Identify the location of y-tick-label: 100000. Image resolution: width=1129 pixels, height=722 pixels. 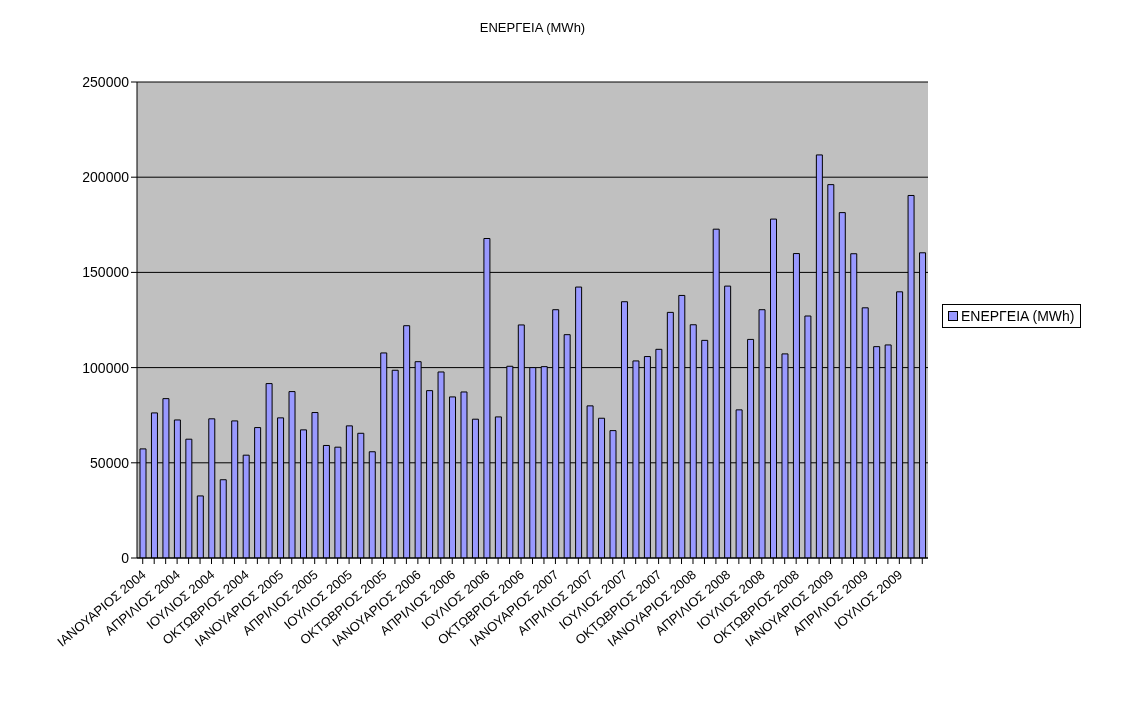
(106, 367).